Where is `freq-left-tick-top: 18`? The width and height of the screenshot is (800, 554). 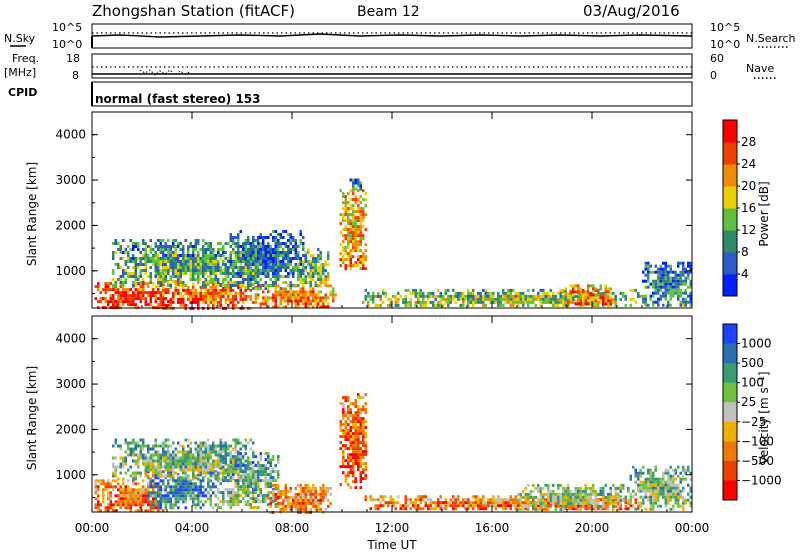 freq-left-tick-top: 18 is located at coordinates (73, 58).